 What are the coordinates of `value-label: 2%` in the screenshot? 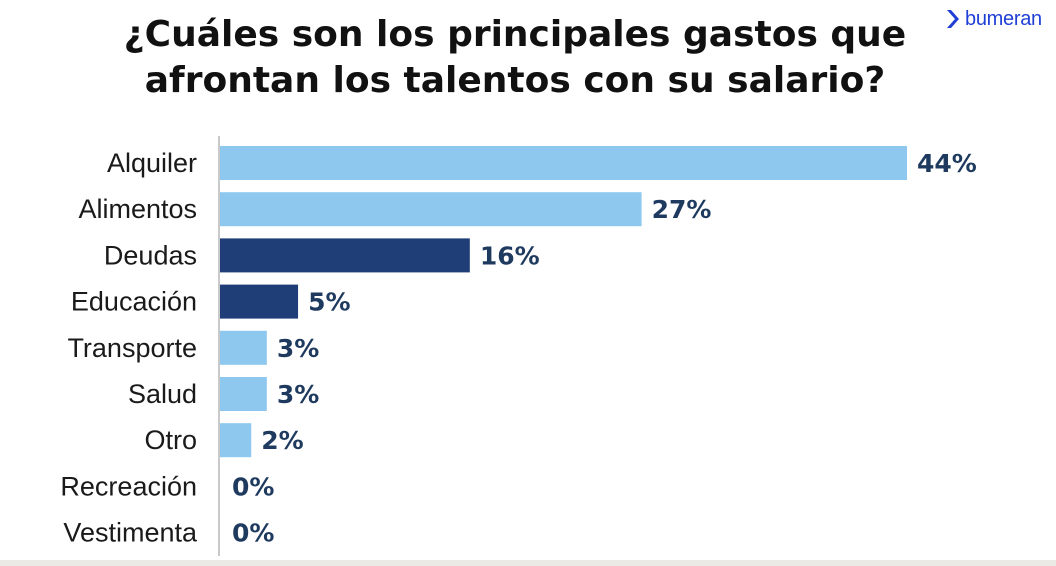 It's located at (282, 440).